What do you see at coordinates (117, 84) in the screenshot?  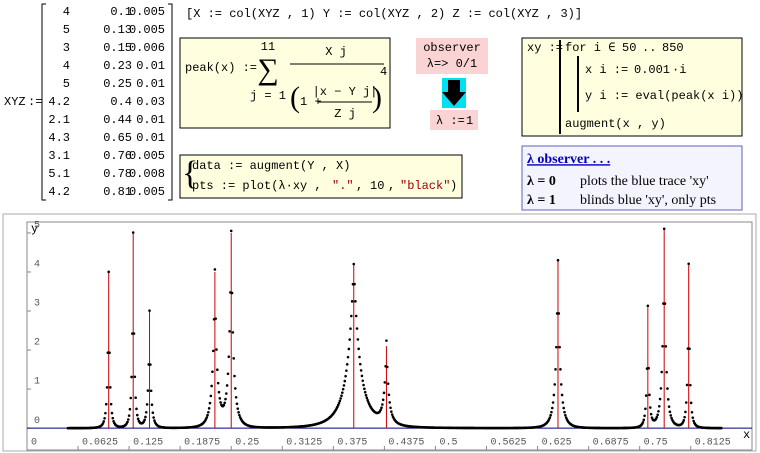 I see `matrix-cell: 0.25` at bounding box center [117, 84].